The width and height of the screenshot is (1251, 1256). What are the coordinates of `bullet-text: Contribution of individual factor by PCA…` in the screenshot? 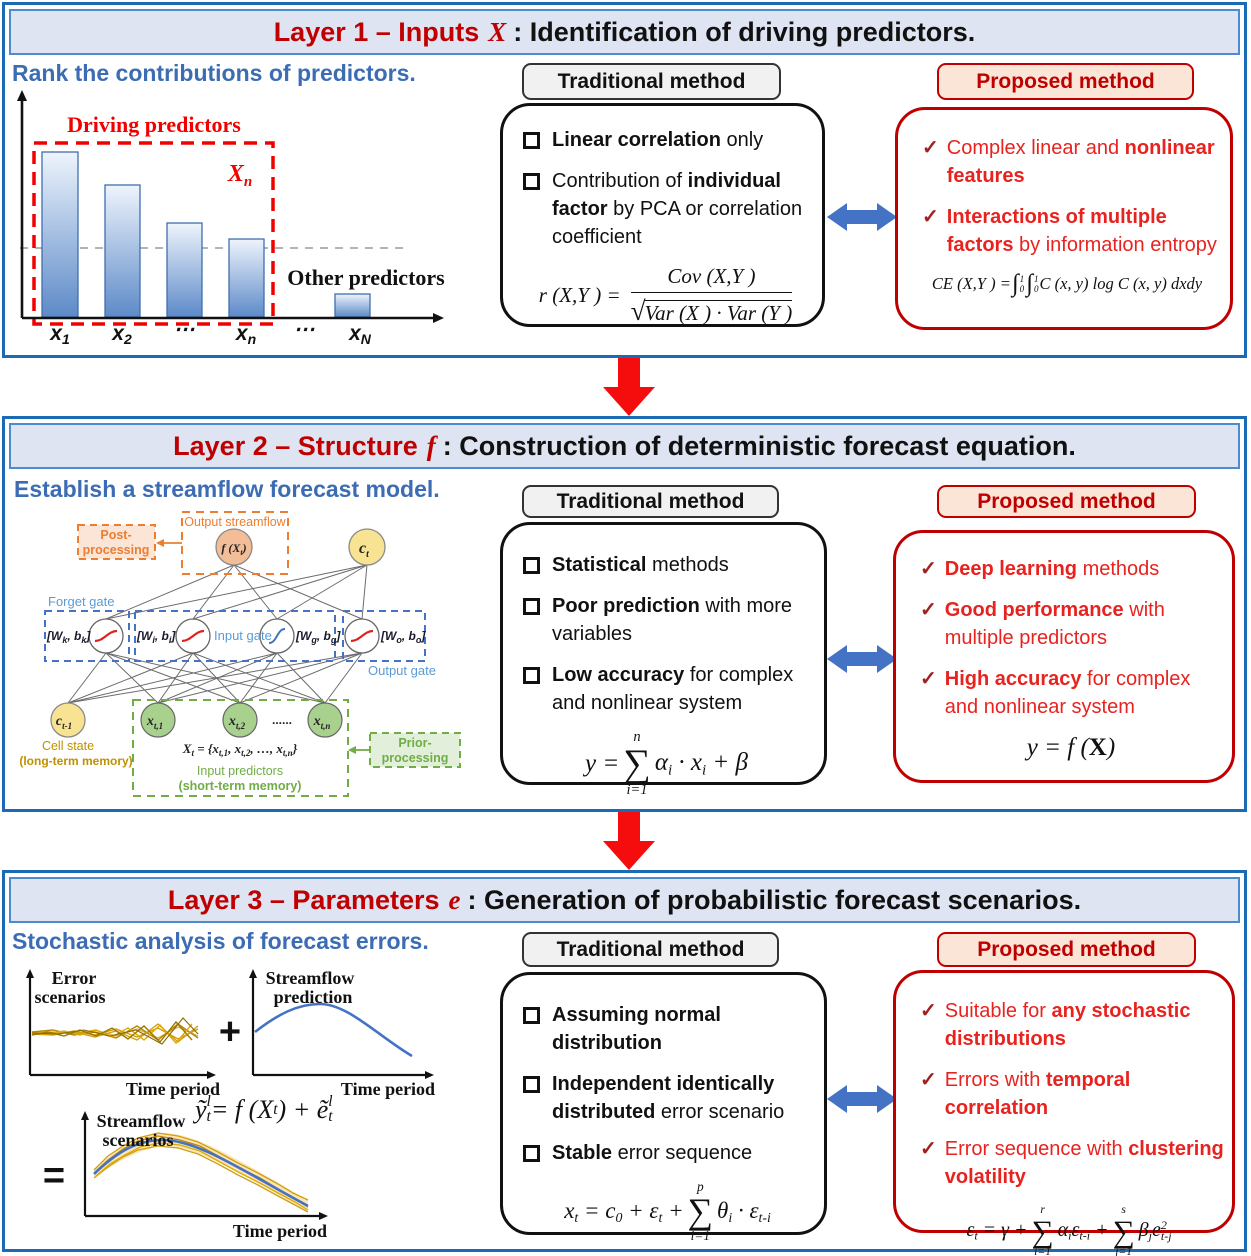 It's located at (677, 209).